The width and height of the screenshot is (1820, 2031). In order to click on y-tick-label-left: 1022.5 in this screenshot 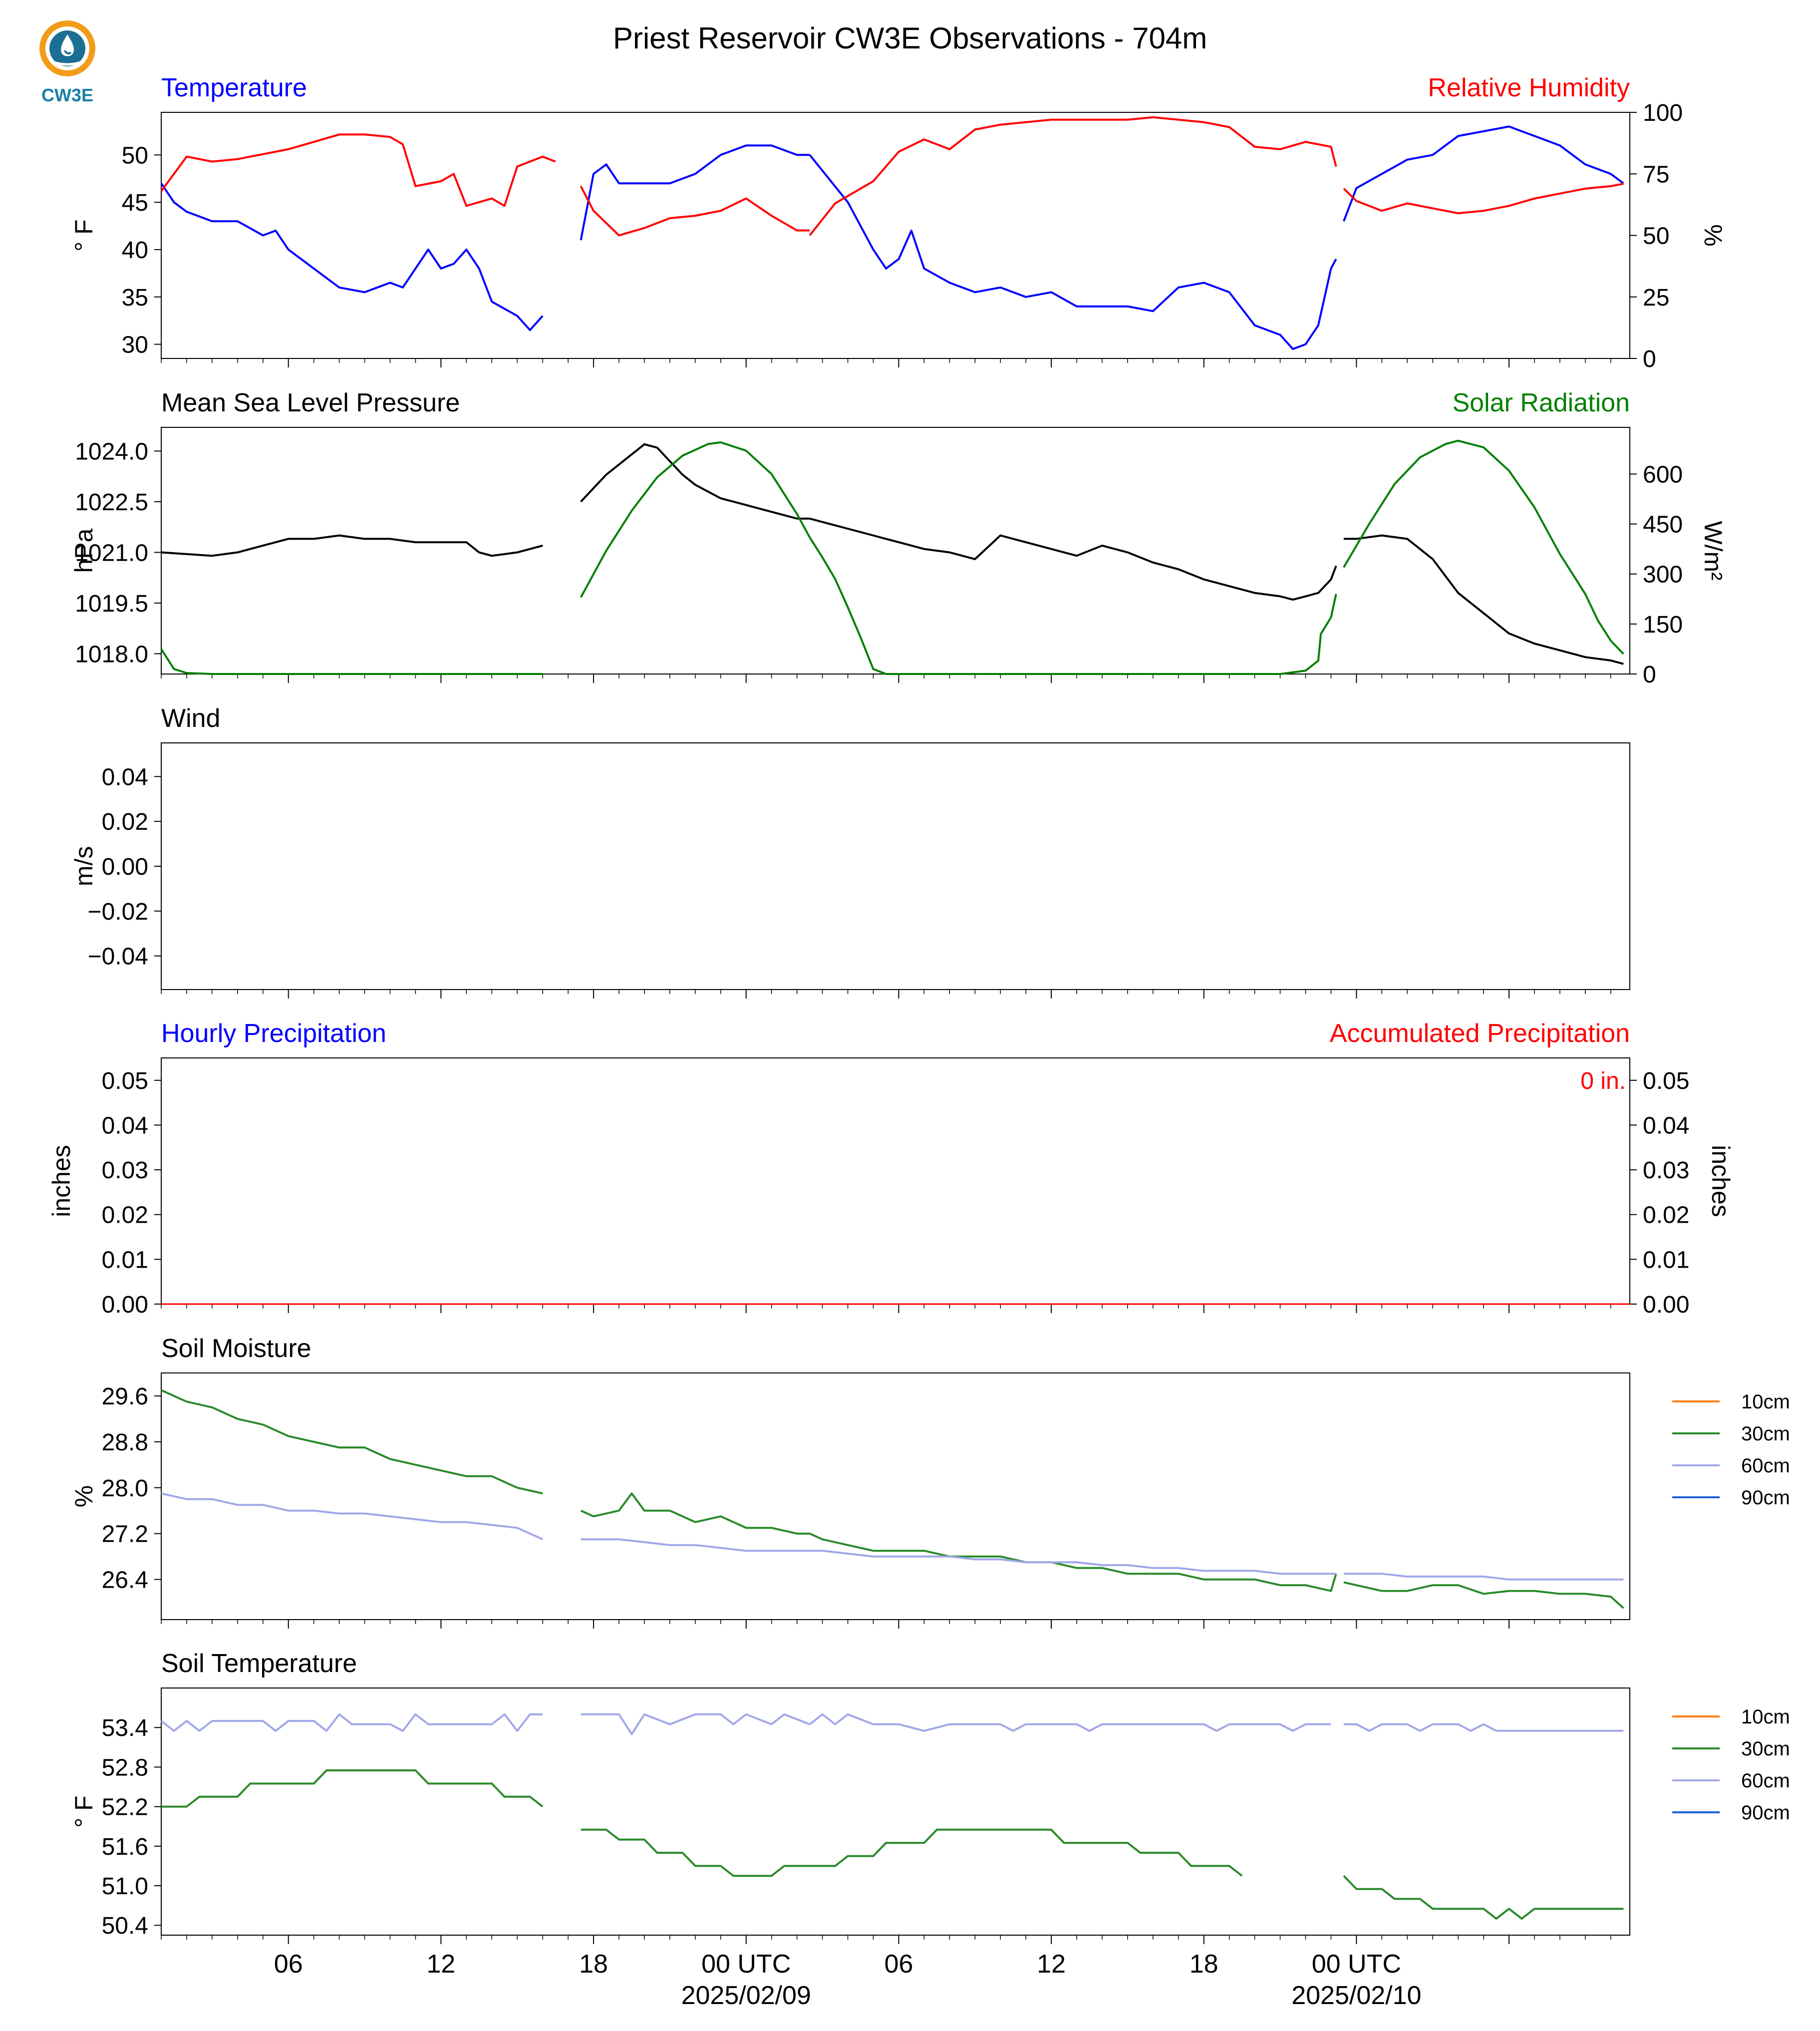, I will do `click(111, 503)`.